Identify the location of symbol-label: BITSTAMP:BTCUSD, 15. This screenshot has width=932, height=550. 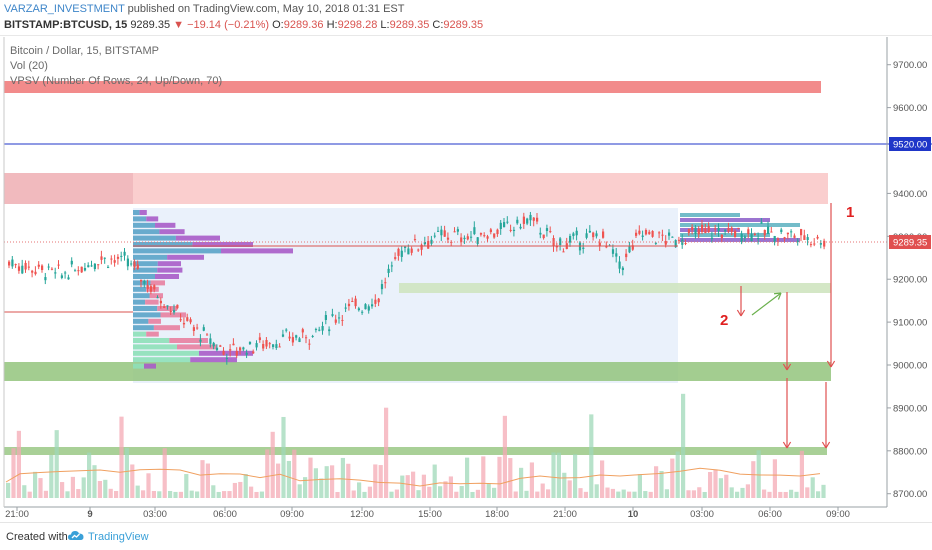
(66, 25).